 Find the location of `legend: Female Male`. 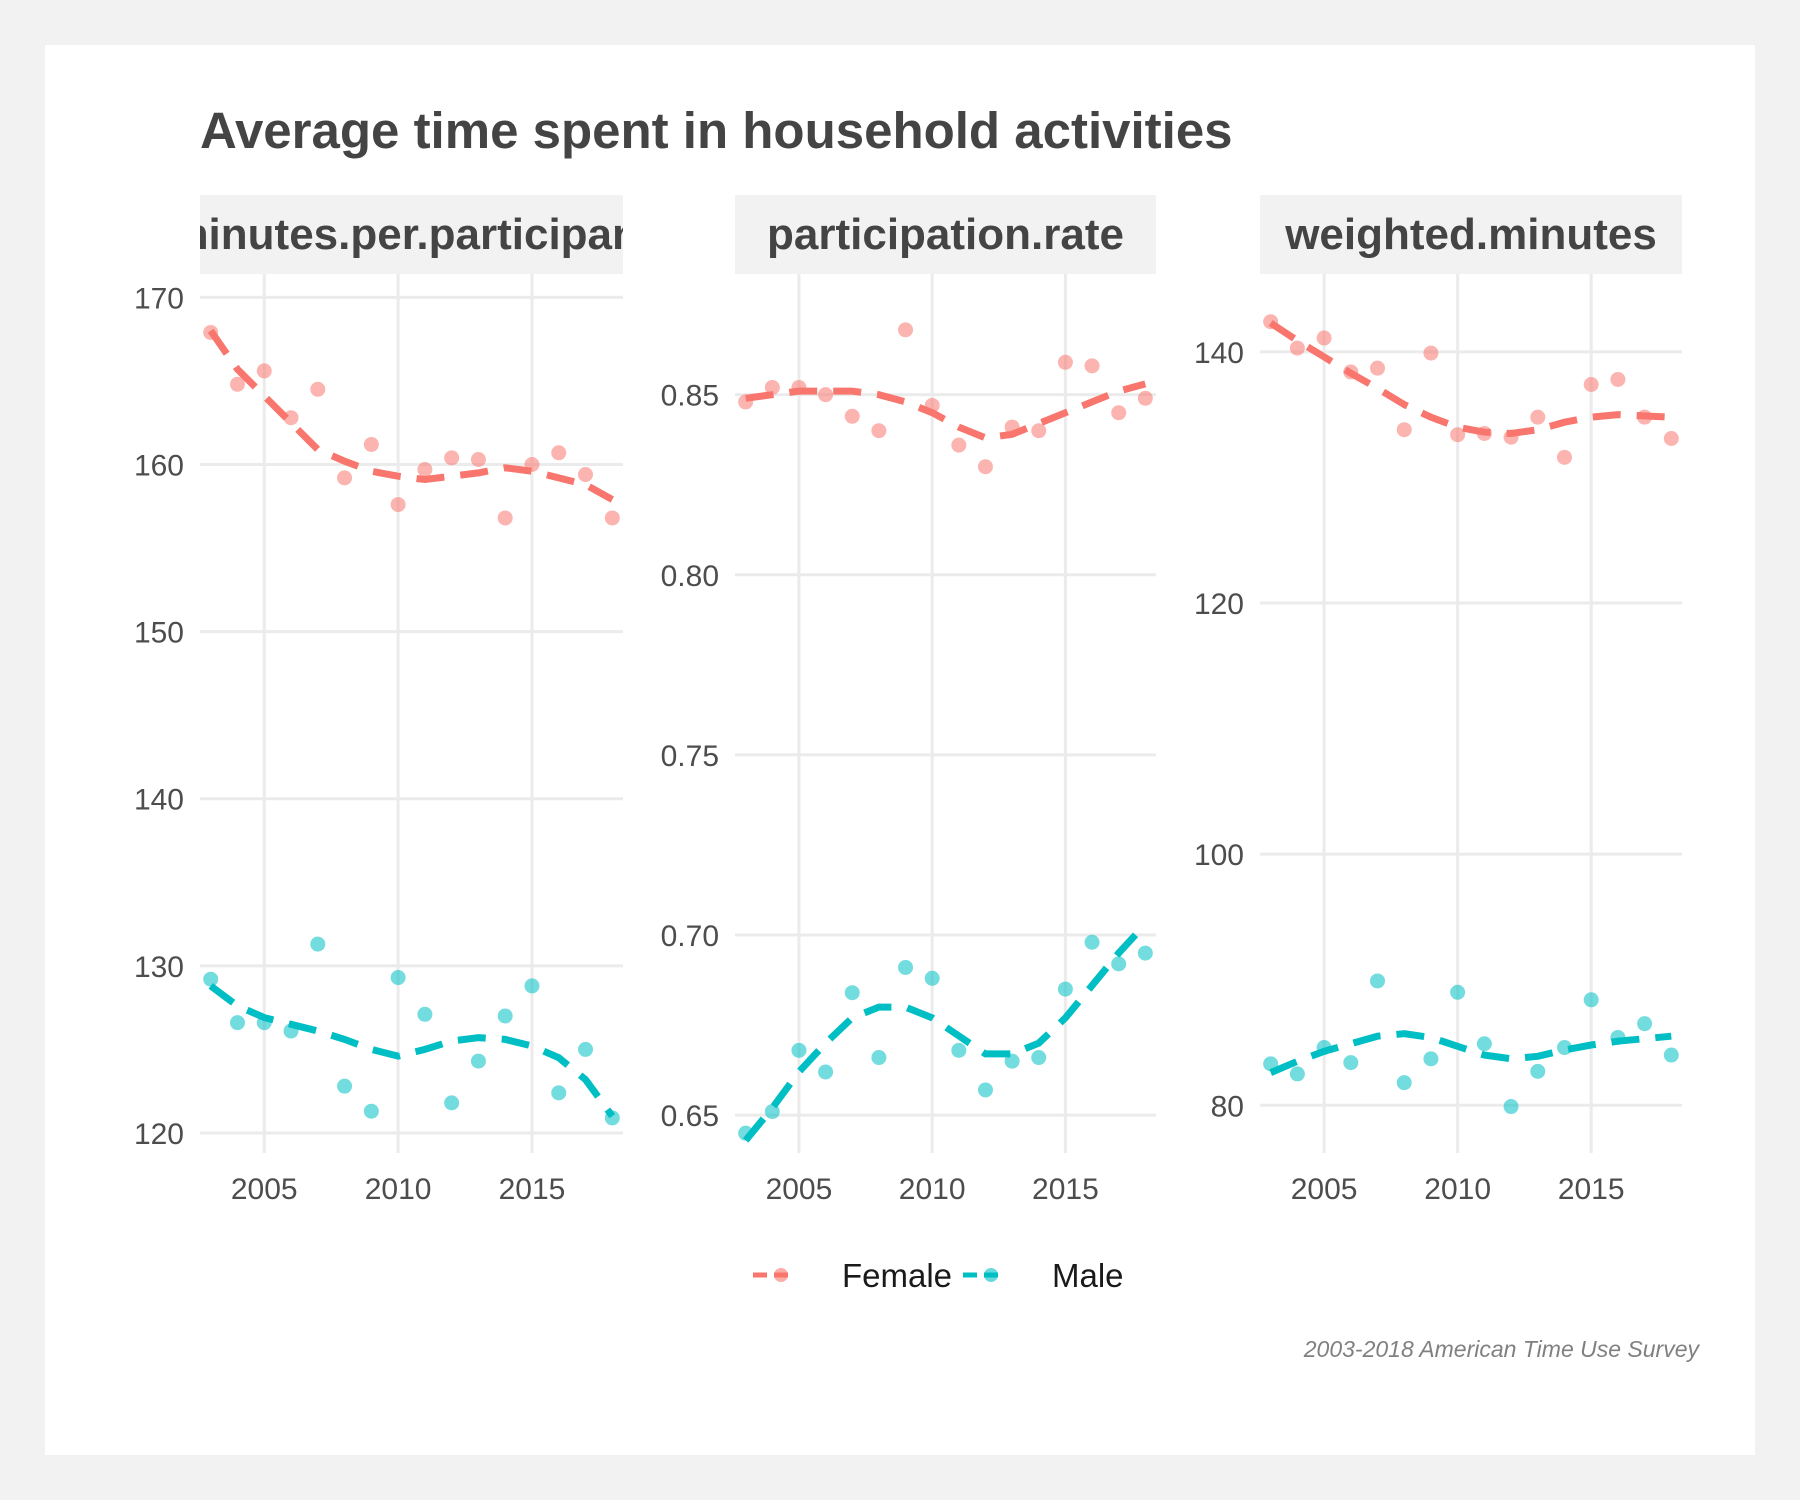

legend: Female Male is located at coordinates (938, 1275).